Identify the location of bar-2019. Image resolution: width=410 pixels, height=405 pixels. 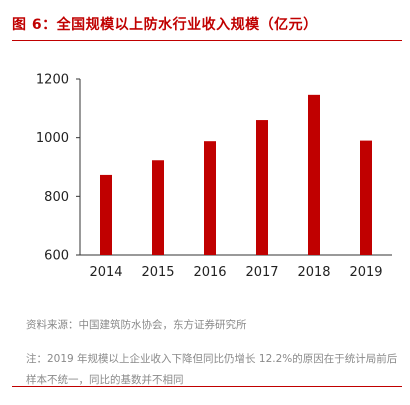
(366, 197).